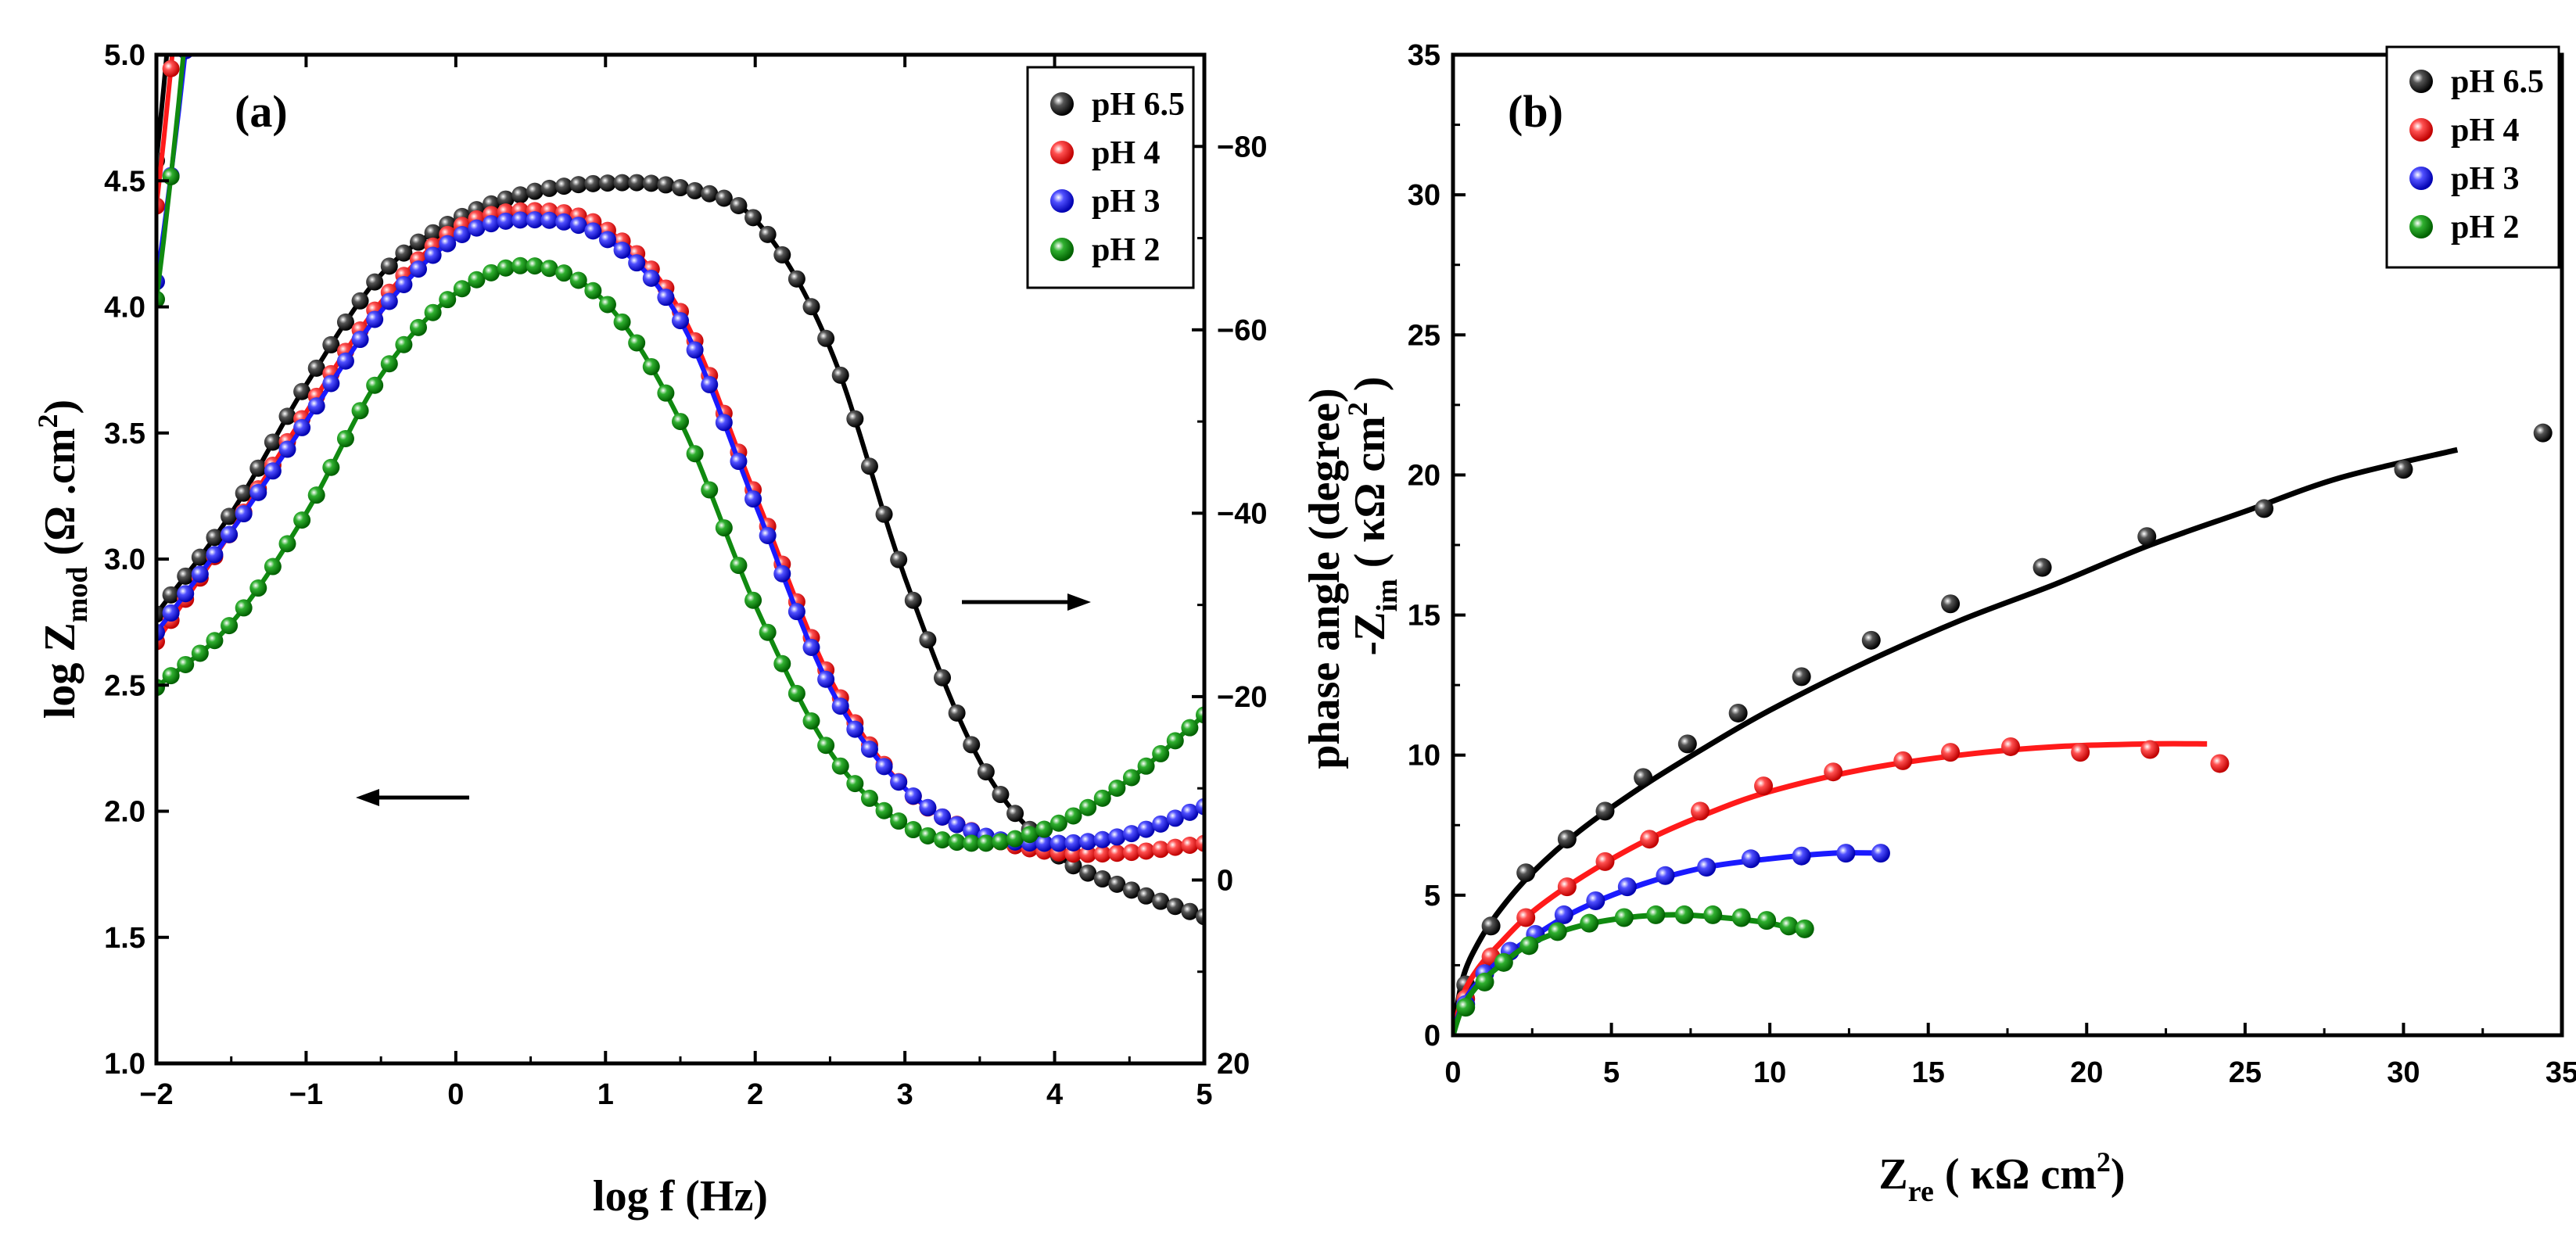  Describe the element at coordinates (2485, 228) in the screenshot. I see `panel-b-legend-label-ph2: pH 2` at that location.